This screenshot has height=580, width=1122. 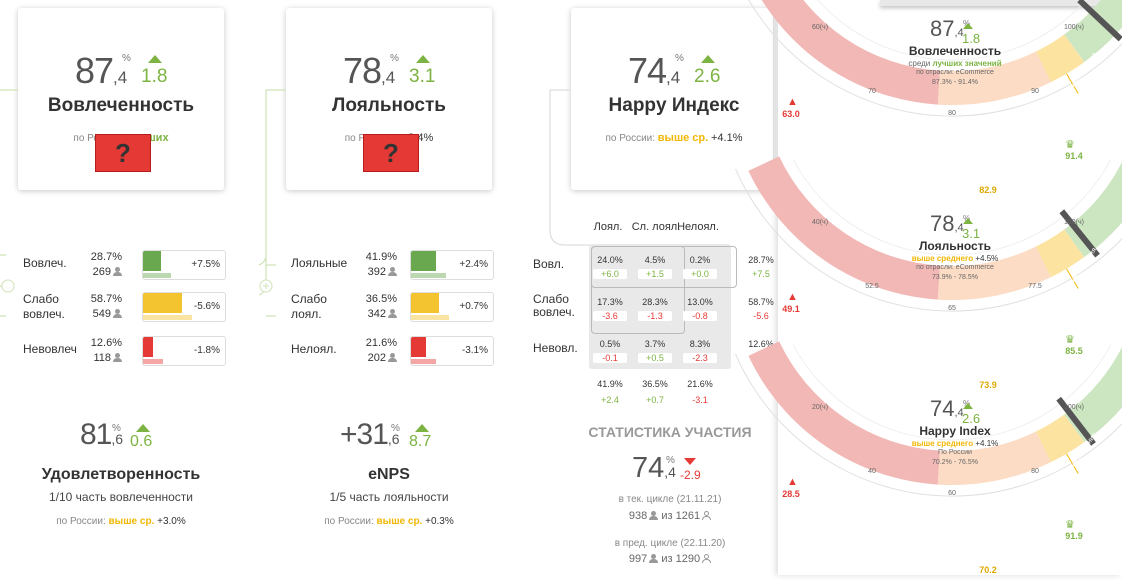 What do you see at coordinates (121, 497) in the screenshot?
I see `sub-metric-desc: 1/10 часть вовлеченности` at bounding box center [121, 497].